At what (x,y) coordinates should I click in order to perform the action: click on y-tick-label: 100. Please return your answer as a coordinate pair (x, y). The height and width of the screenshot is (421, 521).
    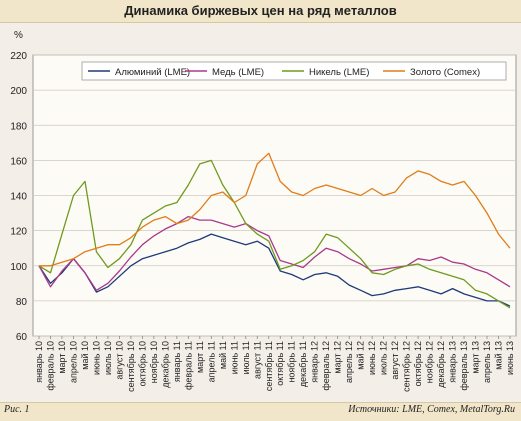
    Looking at the image, I should click on (18, 267).